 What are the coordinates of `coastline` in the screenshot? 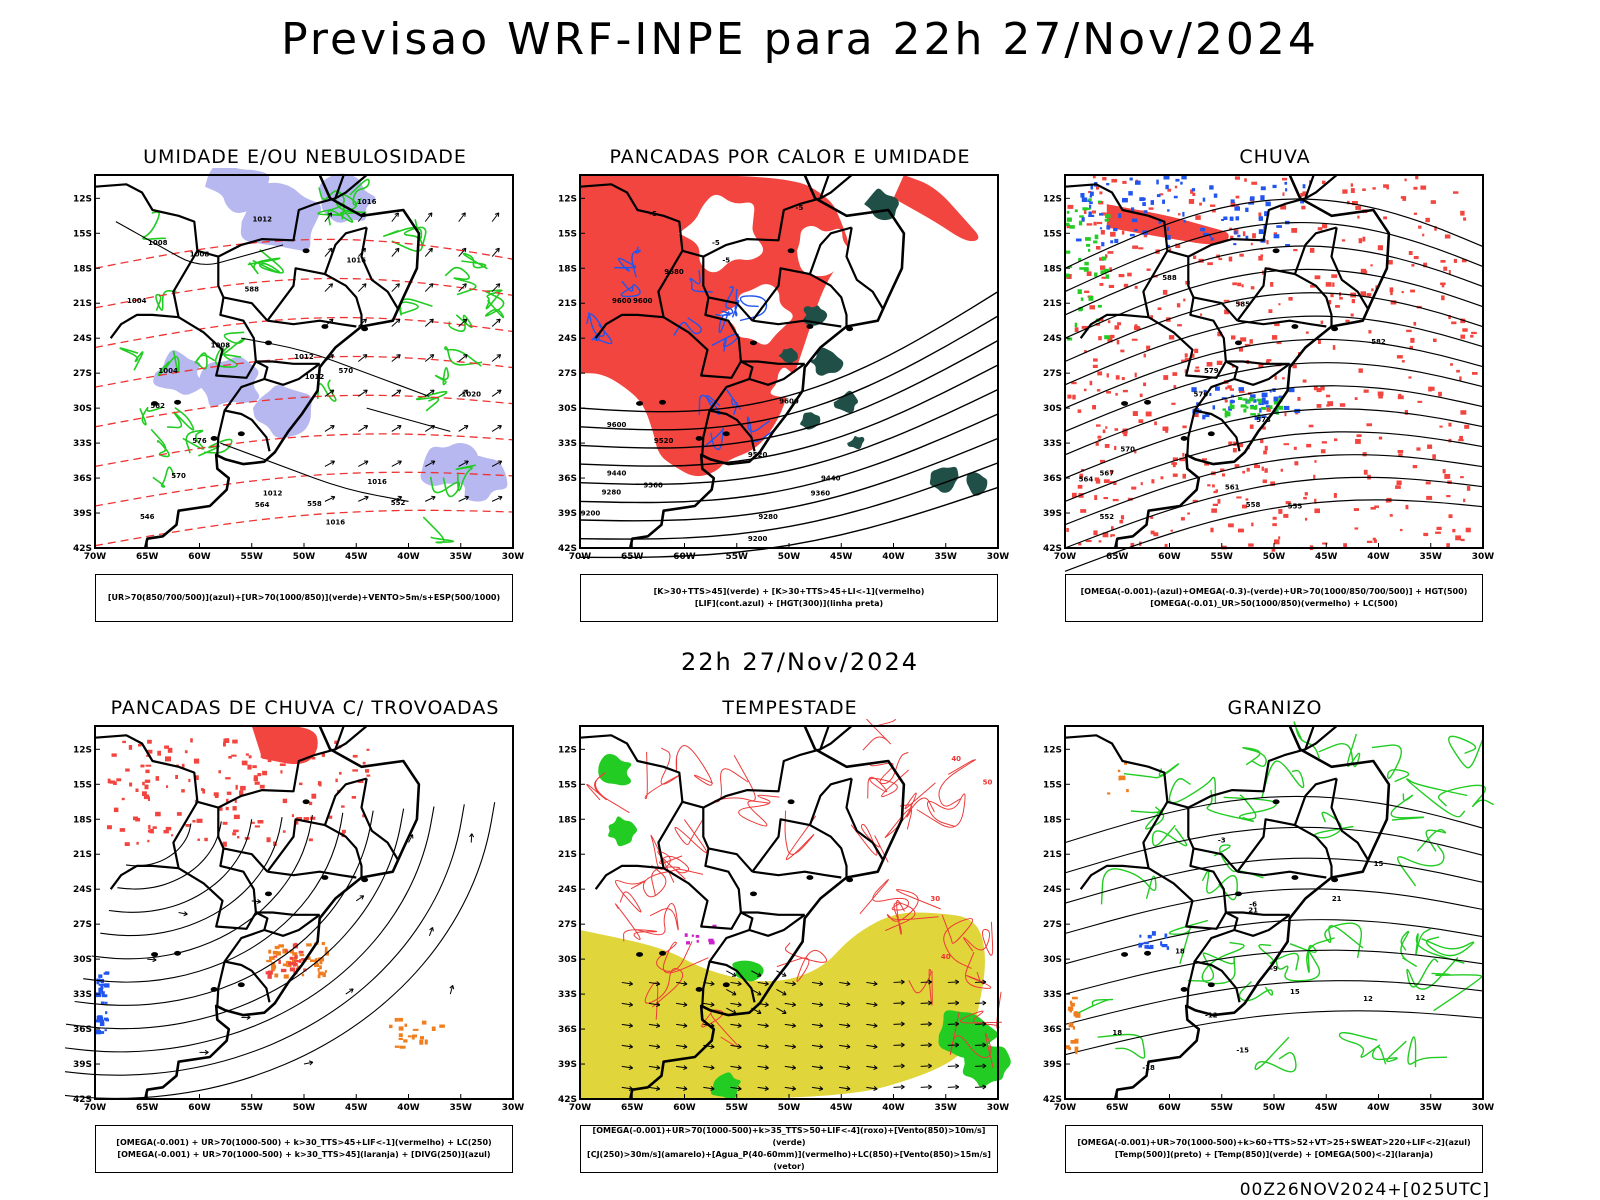 It's located at (282, 912).